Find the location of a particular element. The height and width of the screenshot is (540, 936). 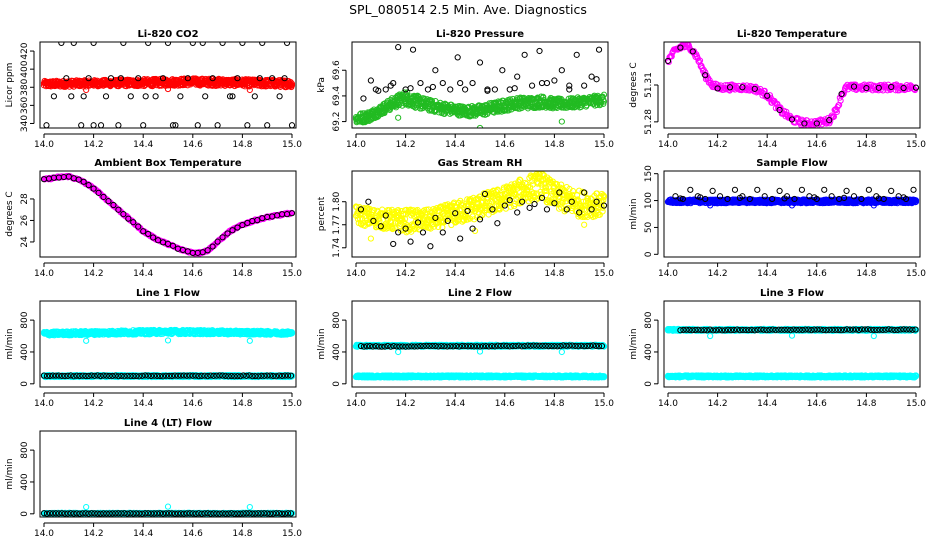

y-tick-label: 28 is located at coordinates (25, 199).